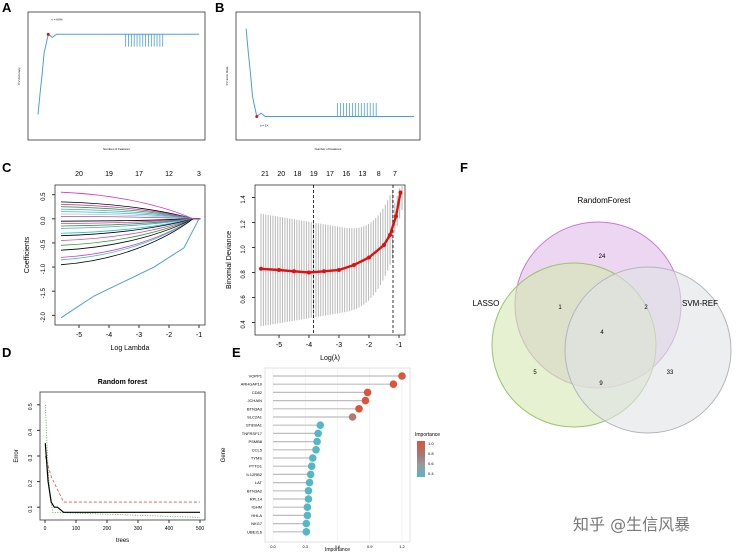  What do you see at coordinates (255, 400) in the screenshot?
I see `panel-e-gene-label: JCHAIN` at bounding box center [255, 400].